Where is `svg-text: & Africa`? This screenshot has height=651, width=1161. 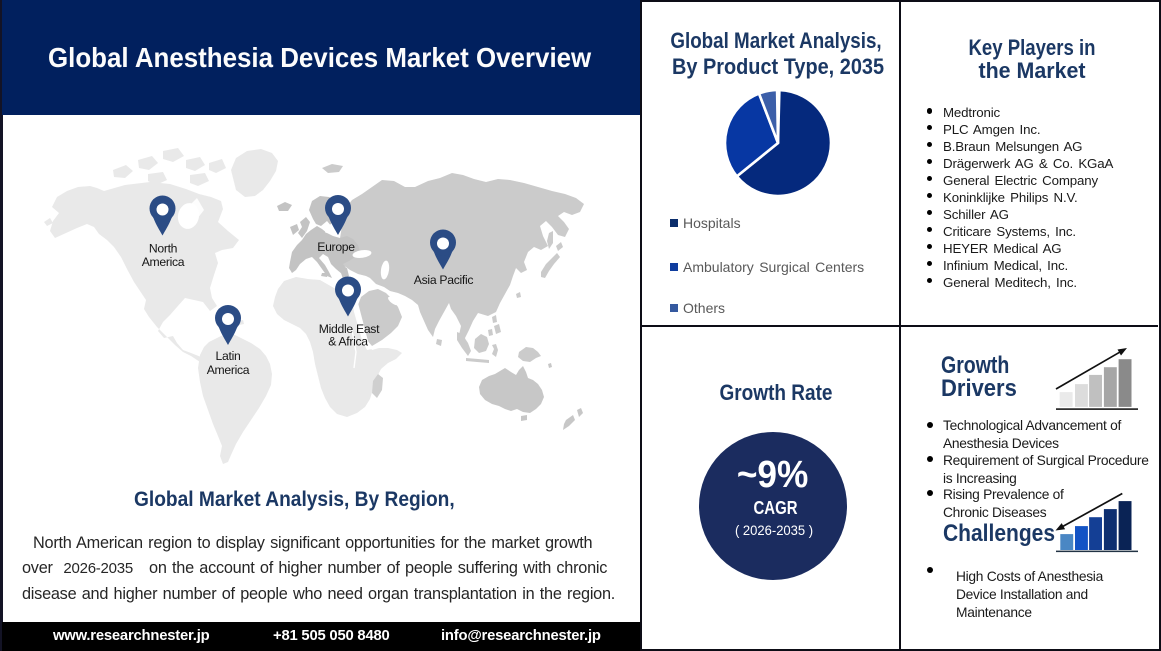 svg-text: & Africa is located at coordinates (348, 342).